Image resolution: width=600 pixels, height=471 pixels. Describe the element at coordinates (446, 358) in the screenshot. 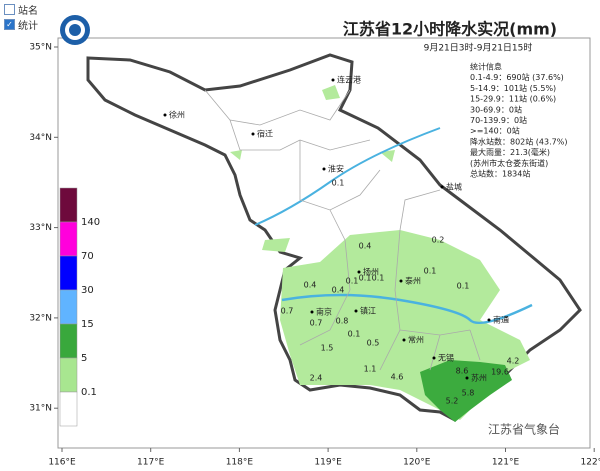

I see `city-name: 无锡` at that location.